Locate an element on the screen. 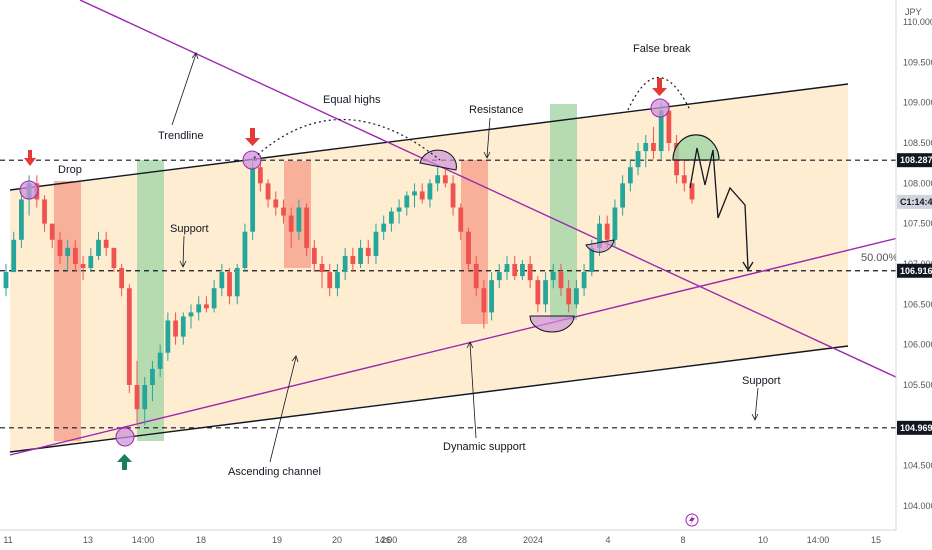  x-tick-label: 15 is located at coordinates (876, 540).